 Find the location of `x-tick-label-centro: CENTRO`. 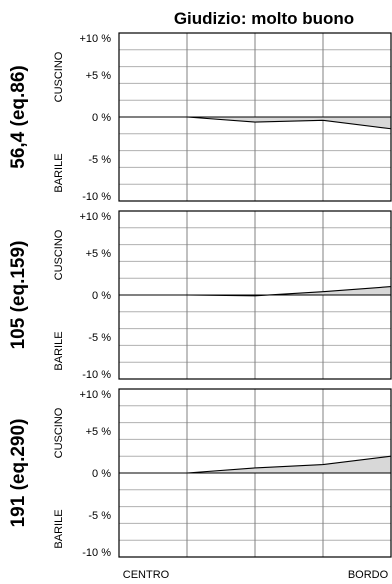

x-tick-label-centro: CENTRO is located at coordinates (146, 575).